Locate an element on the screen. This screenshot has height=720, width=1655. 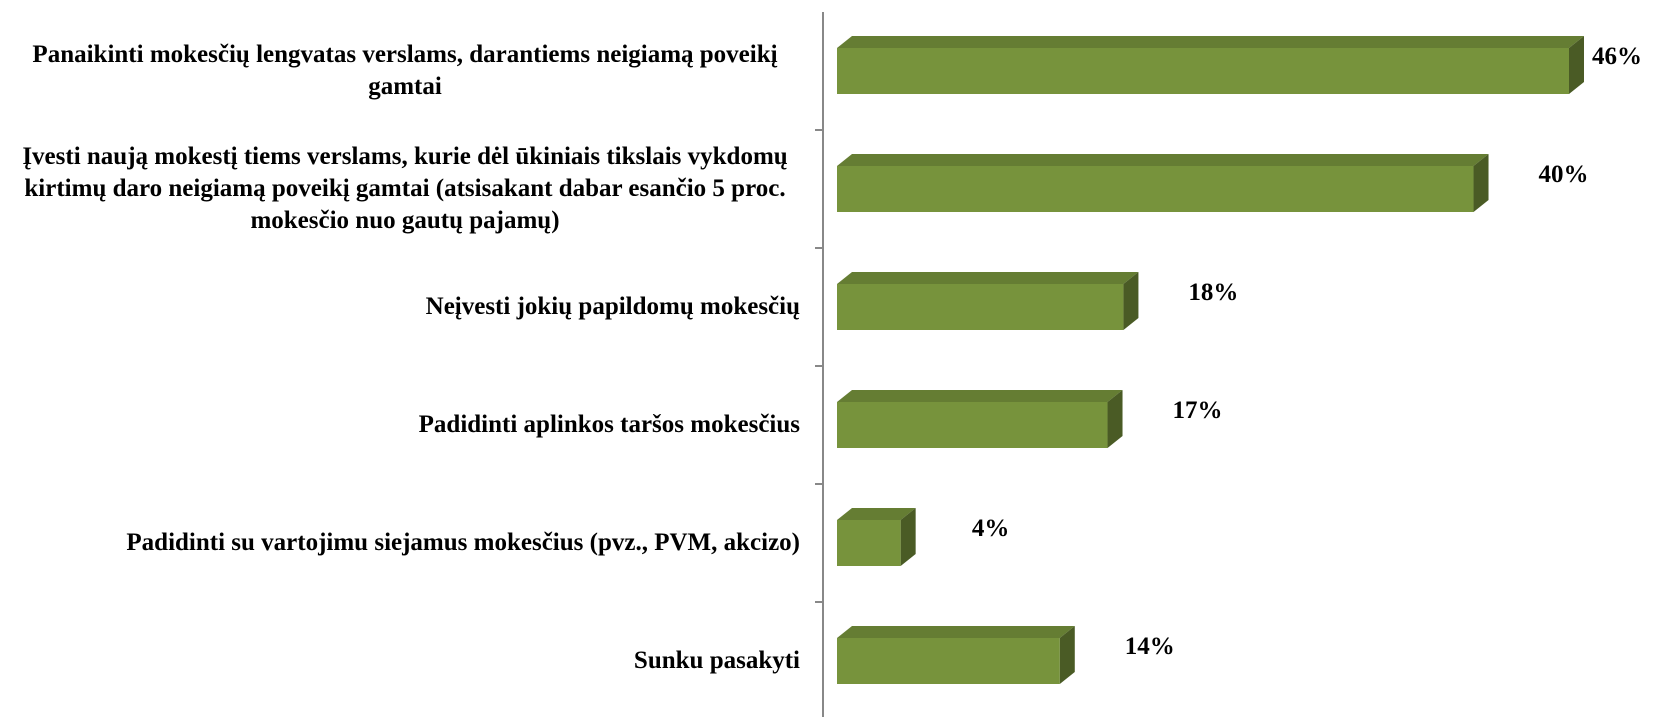
value-label: 4% is located at coordinates (991, 529).